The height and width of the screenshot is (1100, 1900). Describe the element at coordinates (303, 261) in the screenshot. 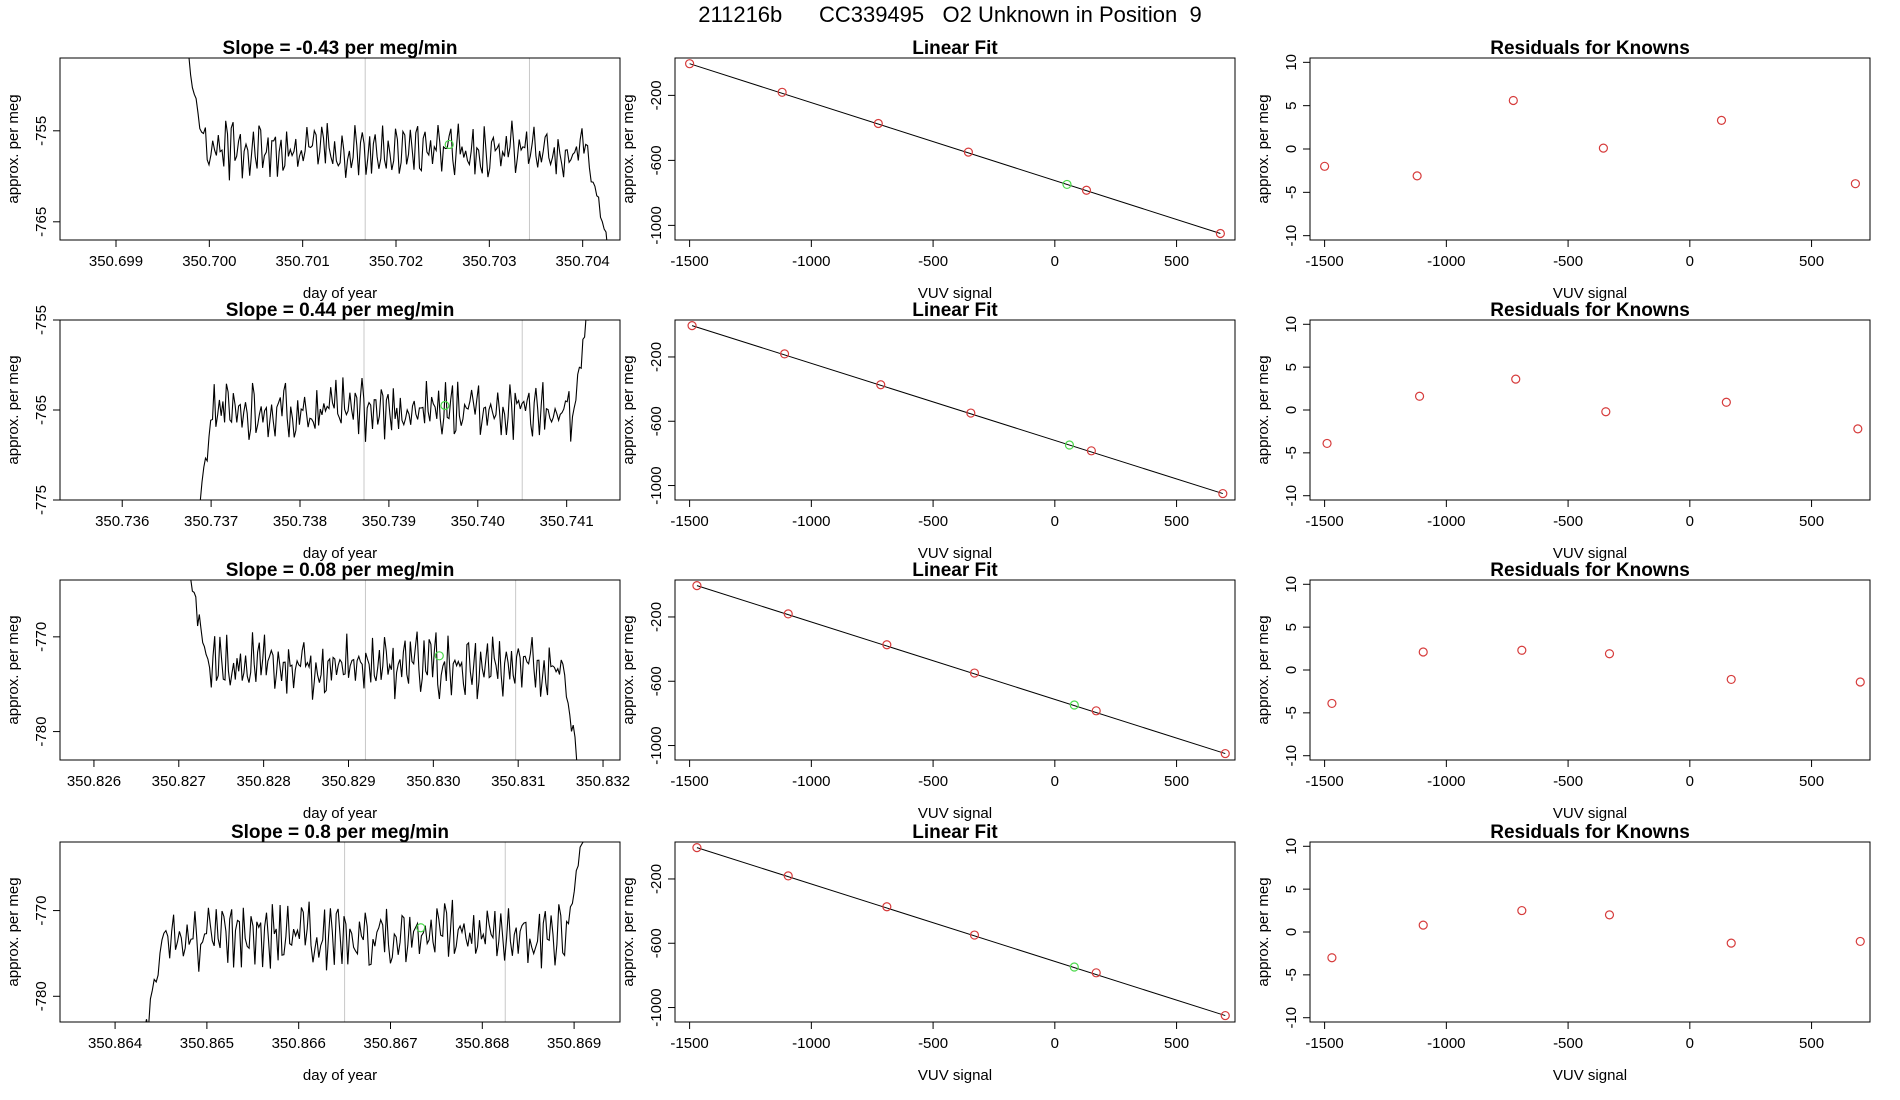

I see `x-tick-label: 350.701` at that location.